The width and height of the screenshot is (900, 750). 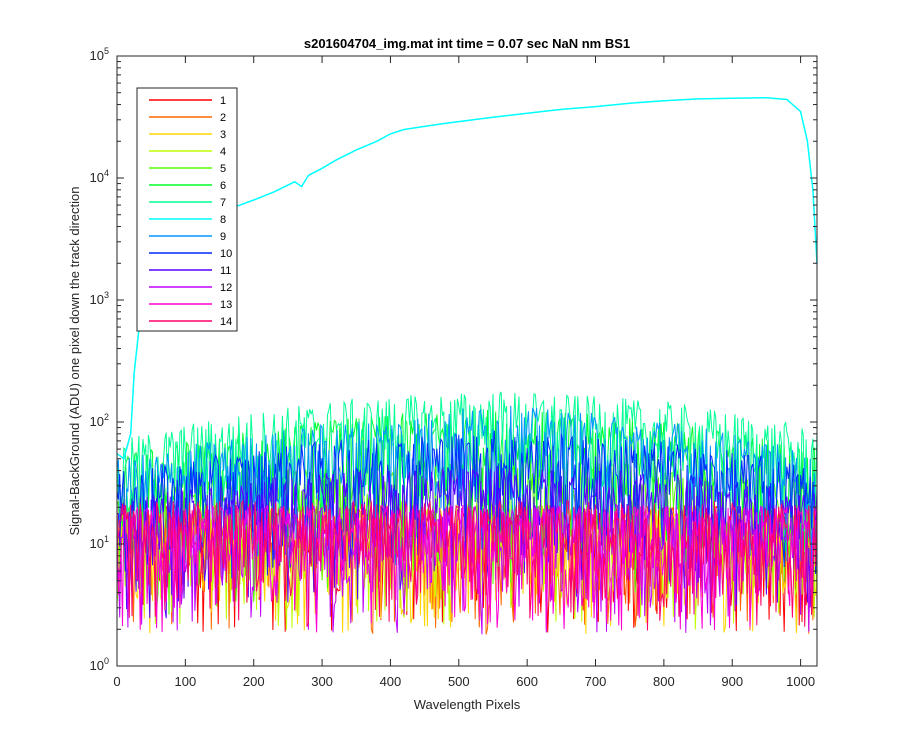 I want to click on y-tick-label: 10¹, so click(x=99, y=542).